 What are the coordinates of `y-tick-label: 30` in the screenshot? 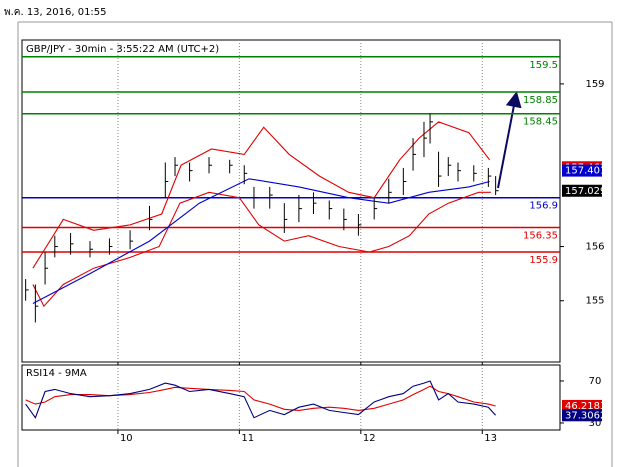 It's located at (595, 423).